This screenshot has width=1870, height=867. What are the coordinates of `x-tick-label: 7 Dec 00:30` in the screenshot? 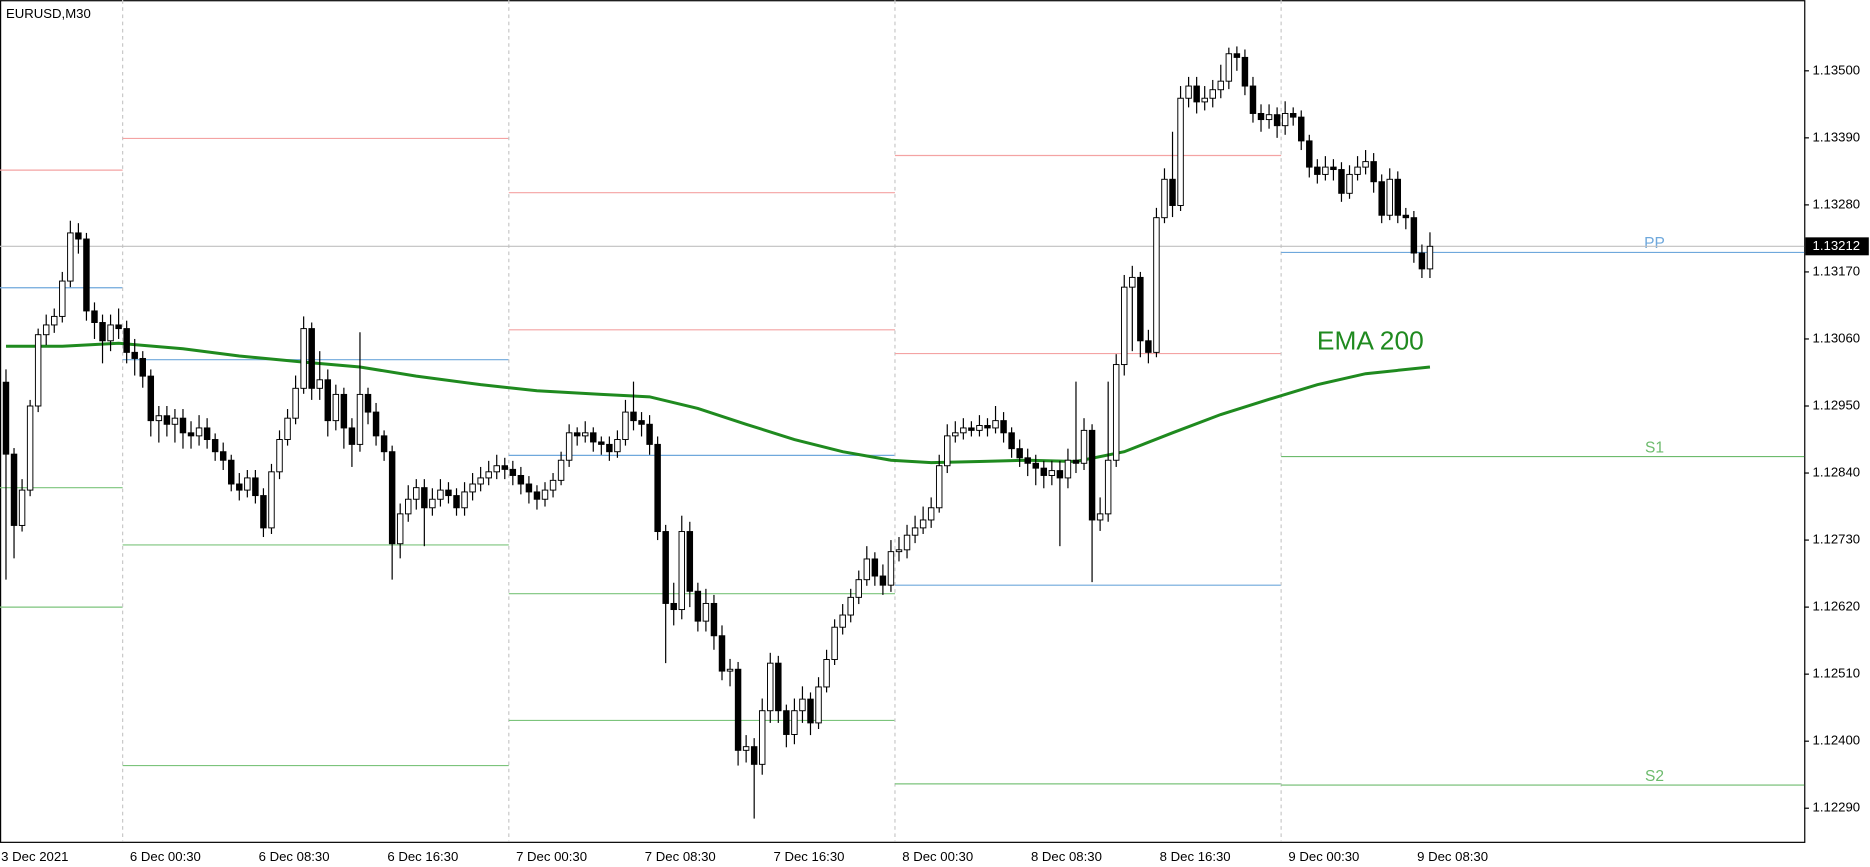 It's located at (551, 856).